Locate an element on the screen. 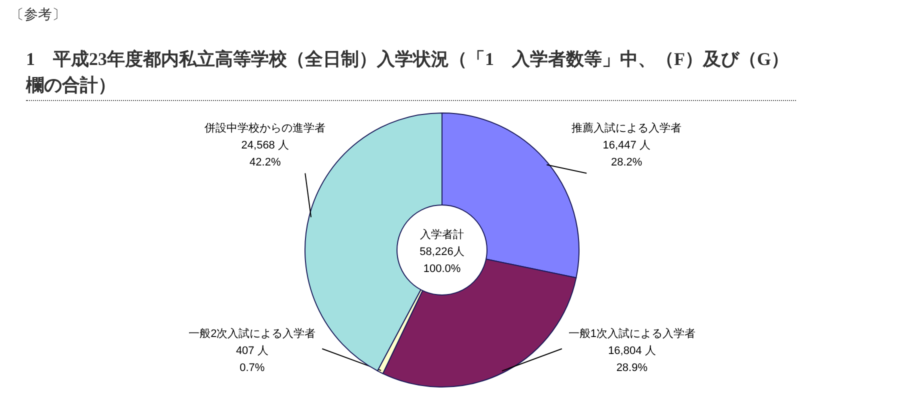 This screenshot has width=917, height=401. data-label: 407 人 0.7% is located at coordinates (252, 359).